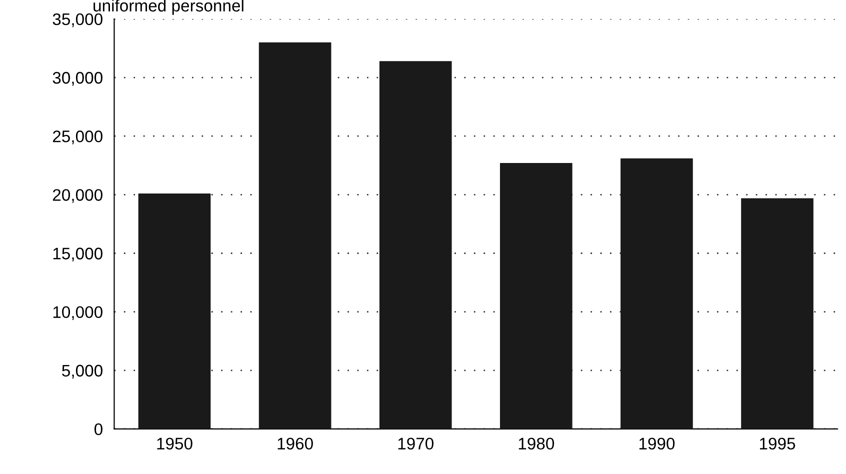 The image size is (846, 474). I want to click on y-tick-label: 25,000, so click(77, 137).